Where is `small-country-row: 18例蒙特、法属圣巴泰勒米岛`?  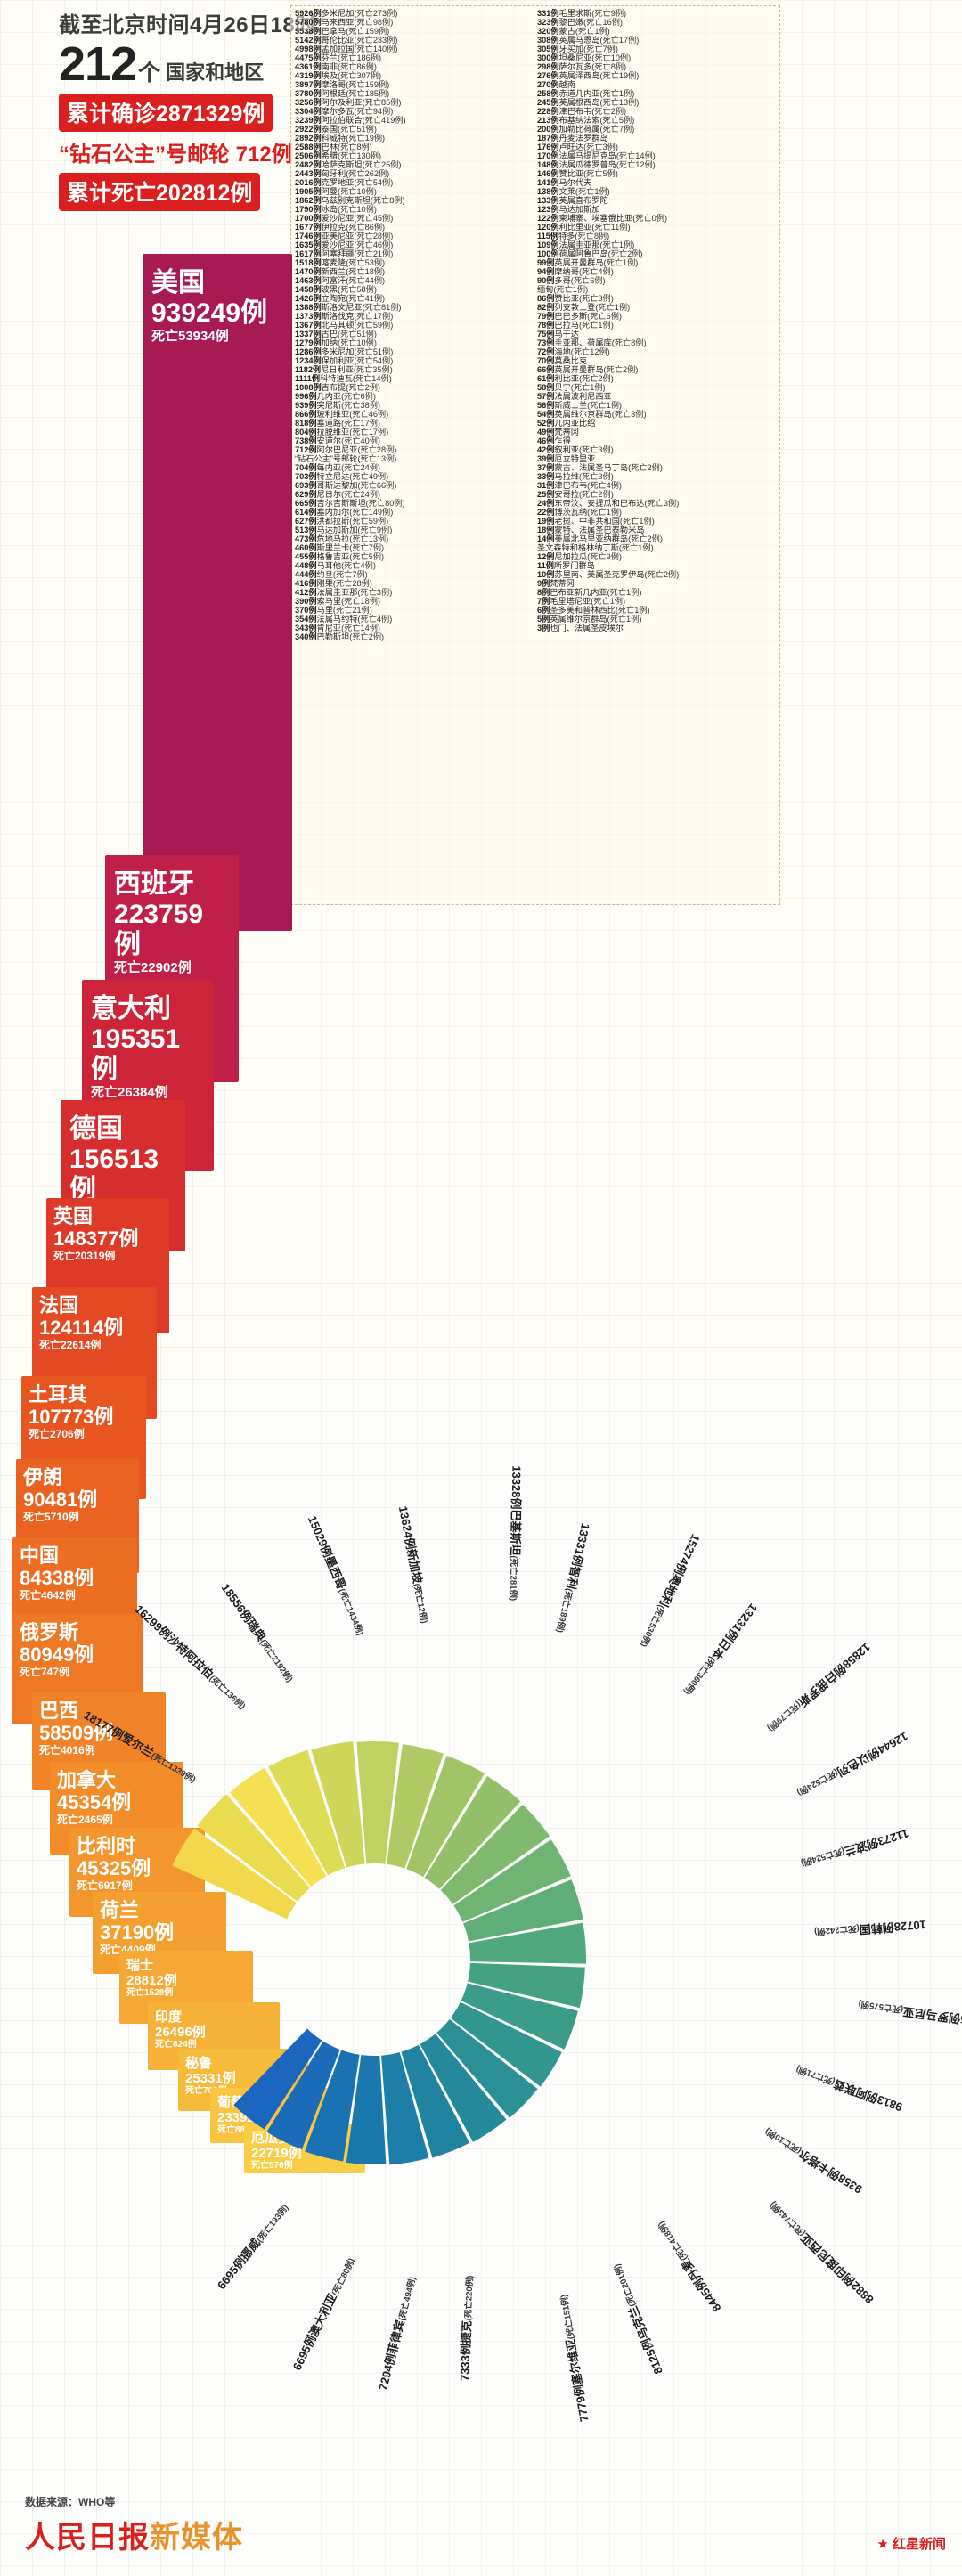
small-country-row: 18例蒙特、法属圣巴泰勒米岛 is located at coordinates (591, 530).